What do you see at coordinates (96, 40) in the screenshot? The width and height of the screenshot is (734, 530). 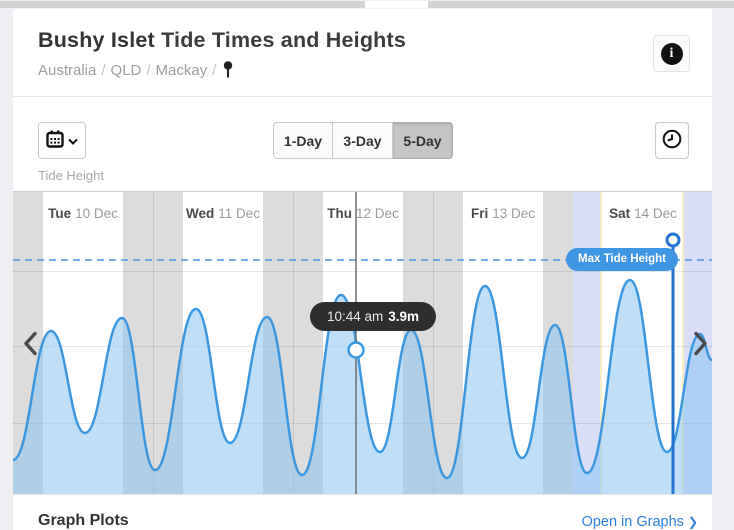 I see `location-name: Bushy Islet` at bounding box center [96, 40].